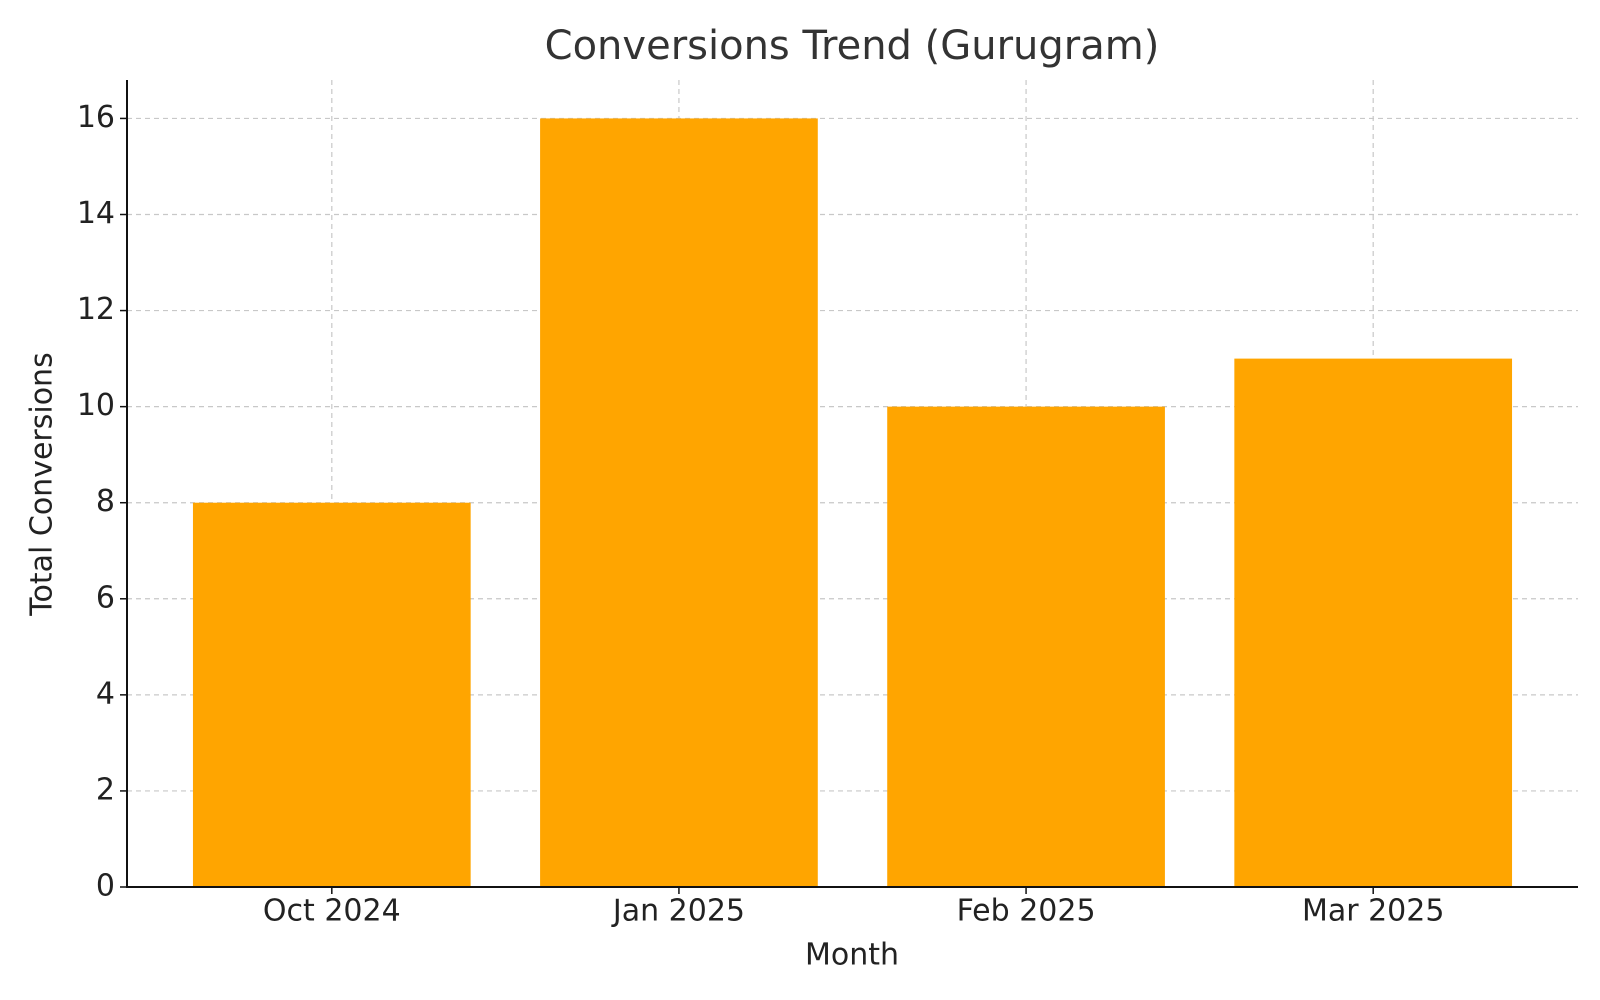  Describe the element at coordinates (105, 886) in the screenshot. I see `y-tick-label: 0` at that location.